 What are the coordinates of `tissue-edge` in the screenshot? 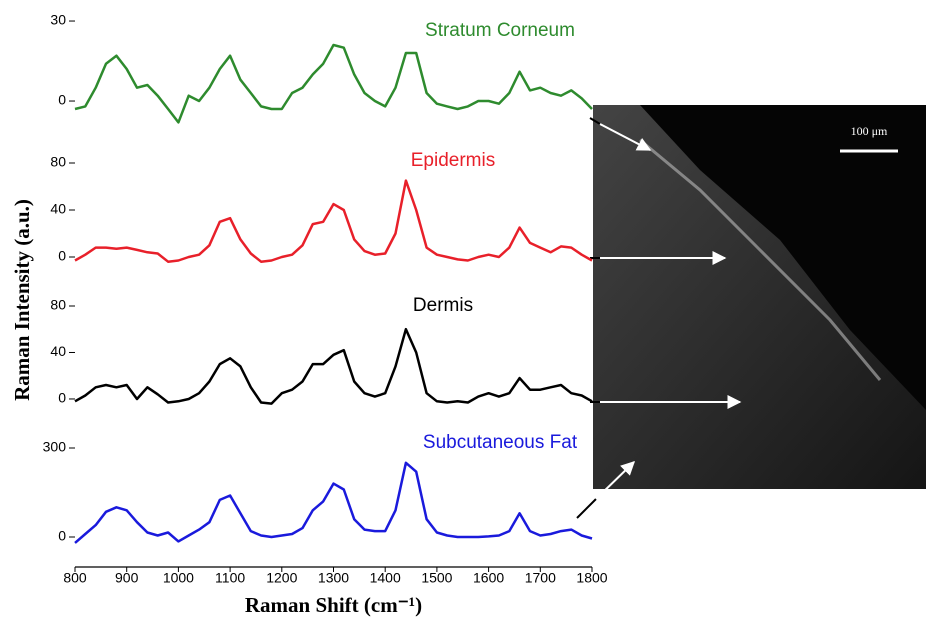 It's located at (760, 259).